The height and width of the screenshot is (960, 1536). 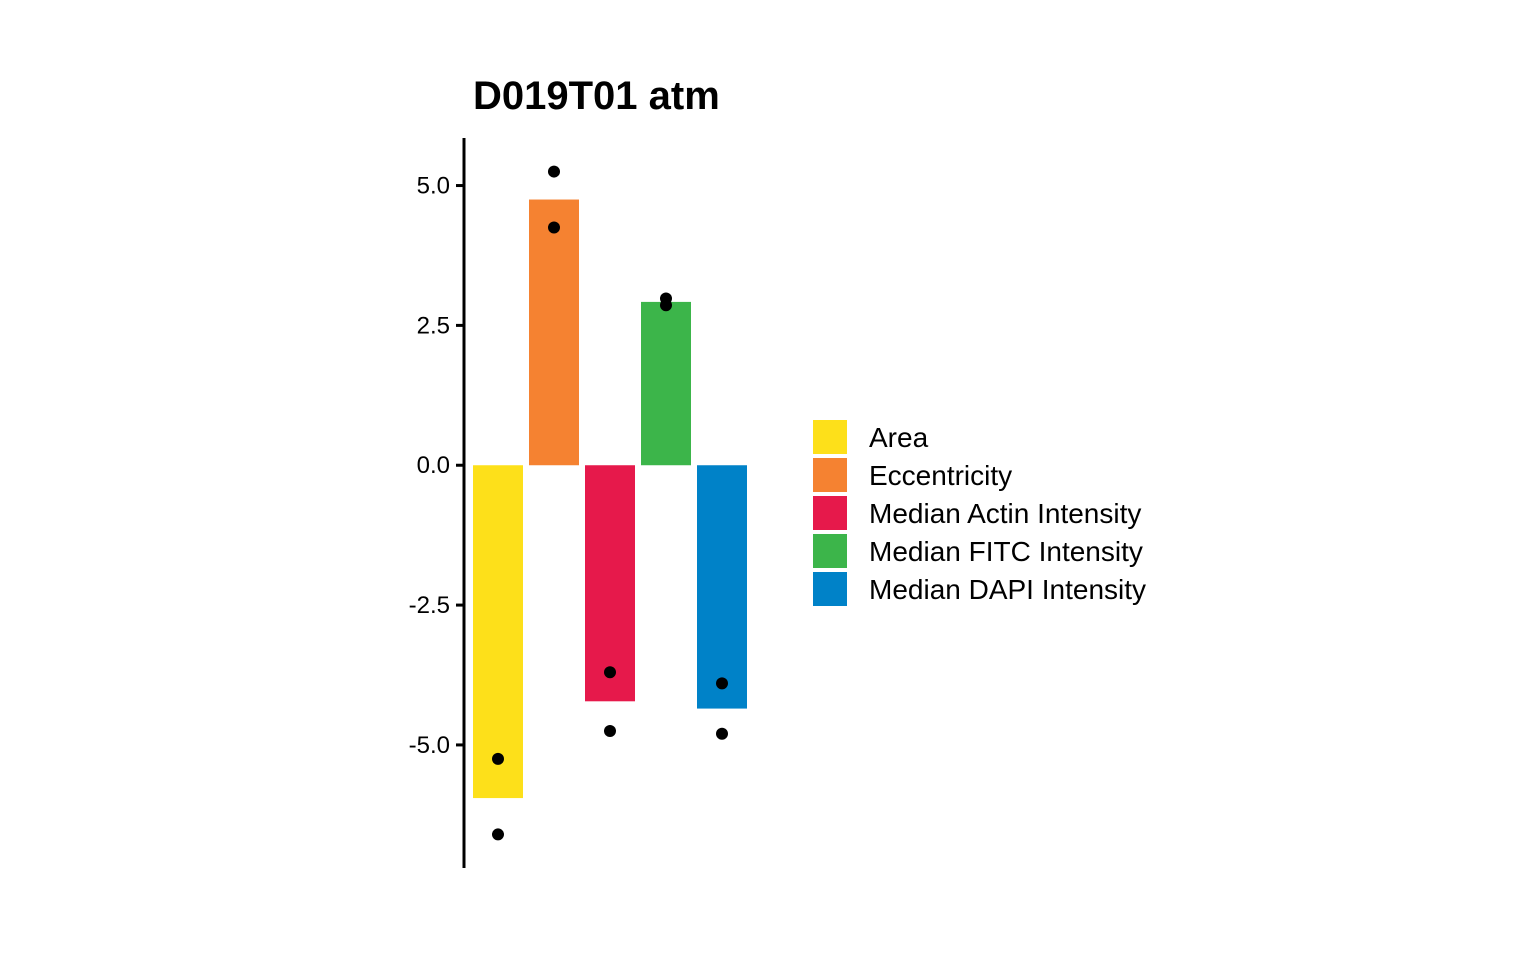 I want to click on y-tick-label: 5.0, so click(x=433, y=186).